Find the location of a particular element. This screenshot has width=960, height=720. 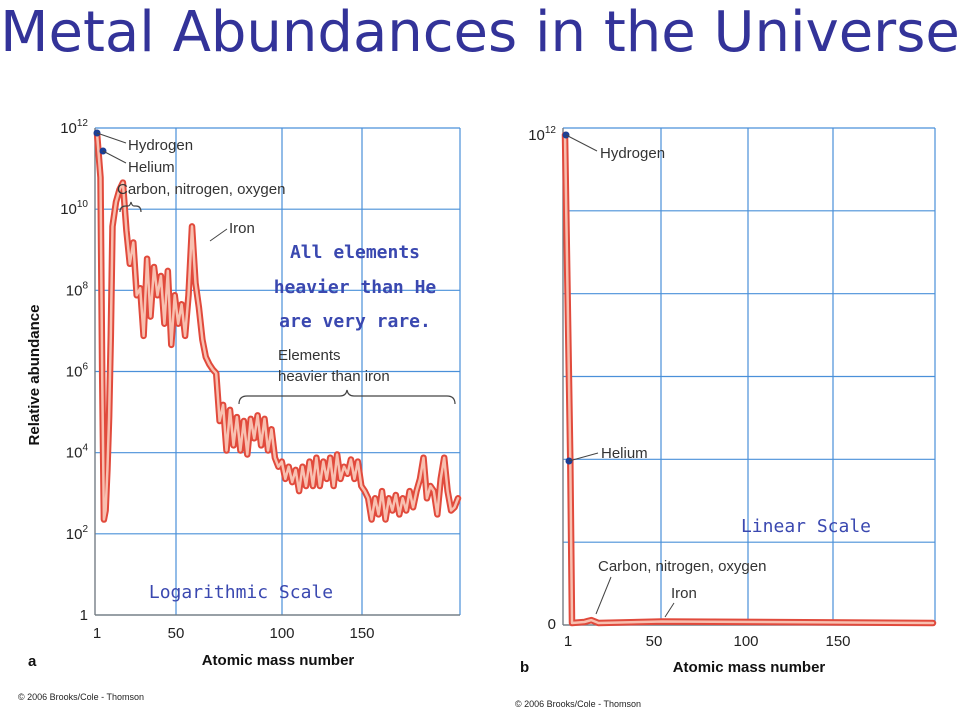

hydrogen-label-a: Hydrogen is located at coordinates (160, 145).